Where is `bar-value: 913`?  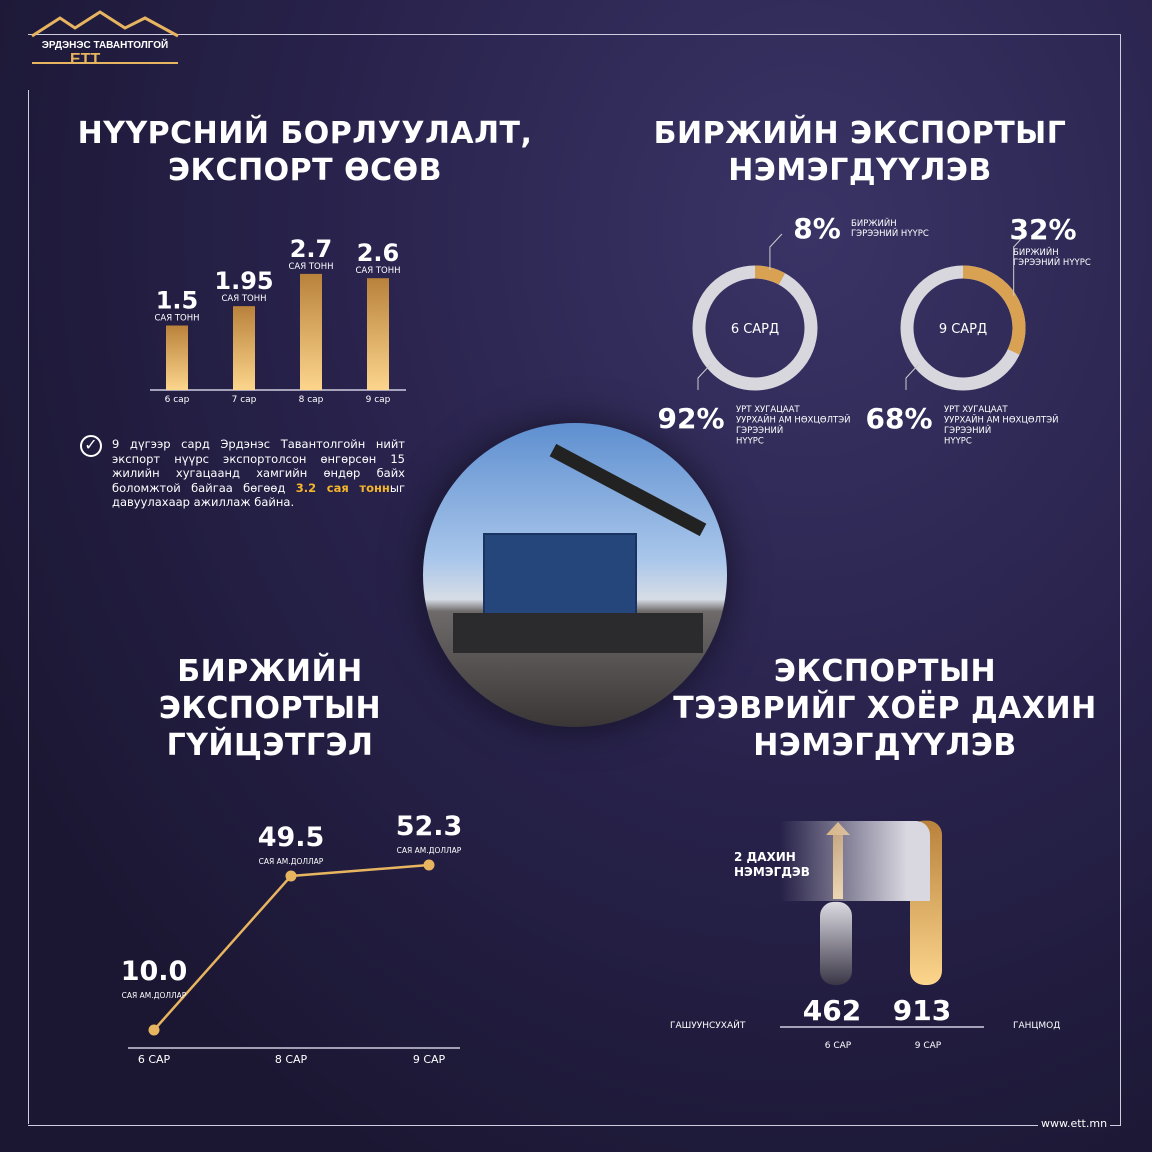
bar-value: 913 is located at coordinates (922, 1010).